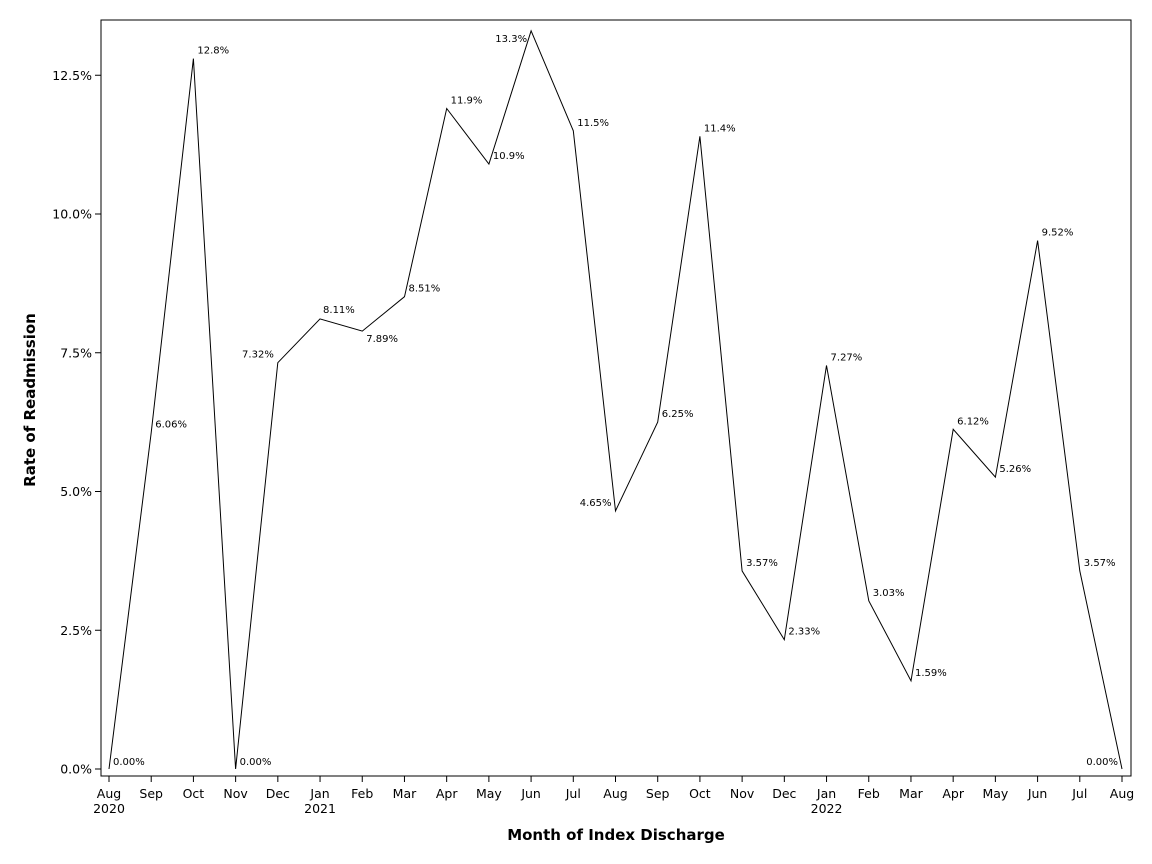 The width and height of the screenshot is (1152, 864). I want to click on data-label: 7.27%, so click(847, 358).